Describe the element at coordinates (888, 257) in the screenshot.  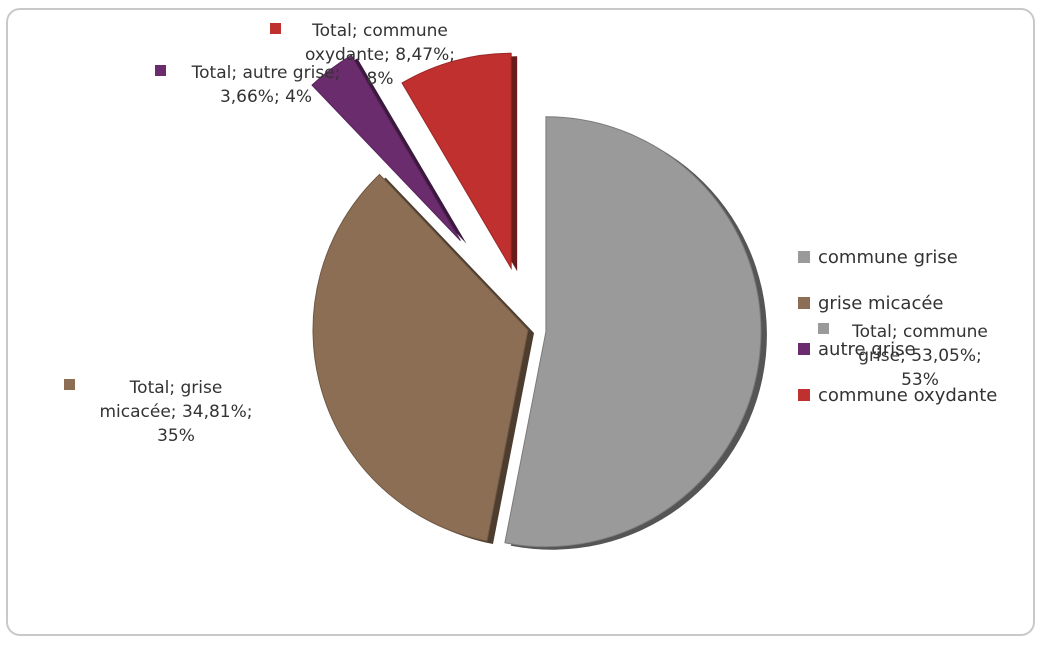
I see `legend-entry: commune grise` at that location.